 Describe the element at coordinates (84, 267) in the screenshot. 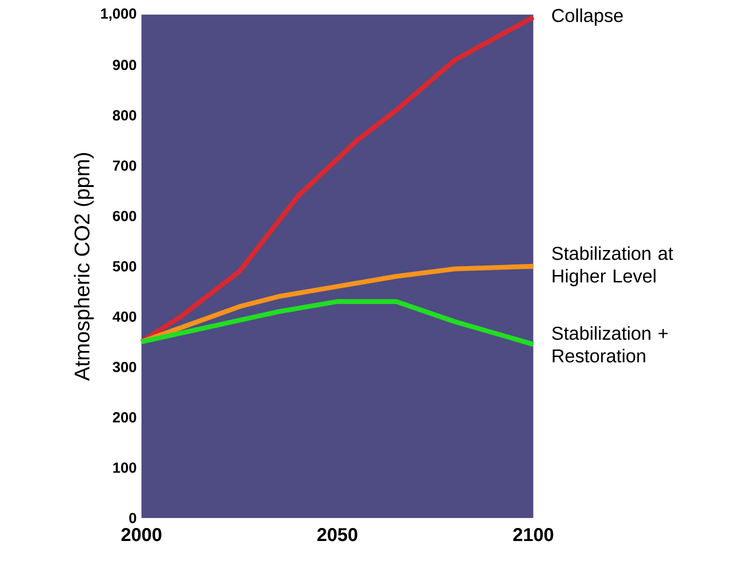

I see `y-axis-title: Atmospheric CO2 (ppm)` at that location.